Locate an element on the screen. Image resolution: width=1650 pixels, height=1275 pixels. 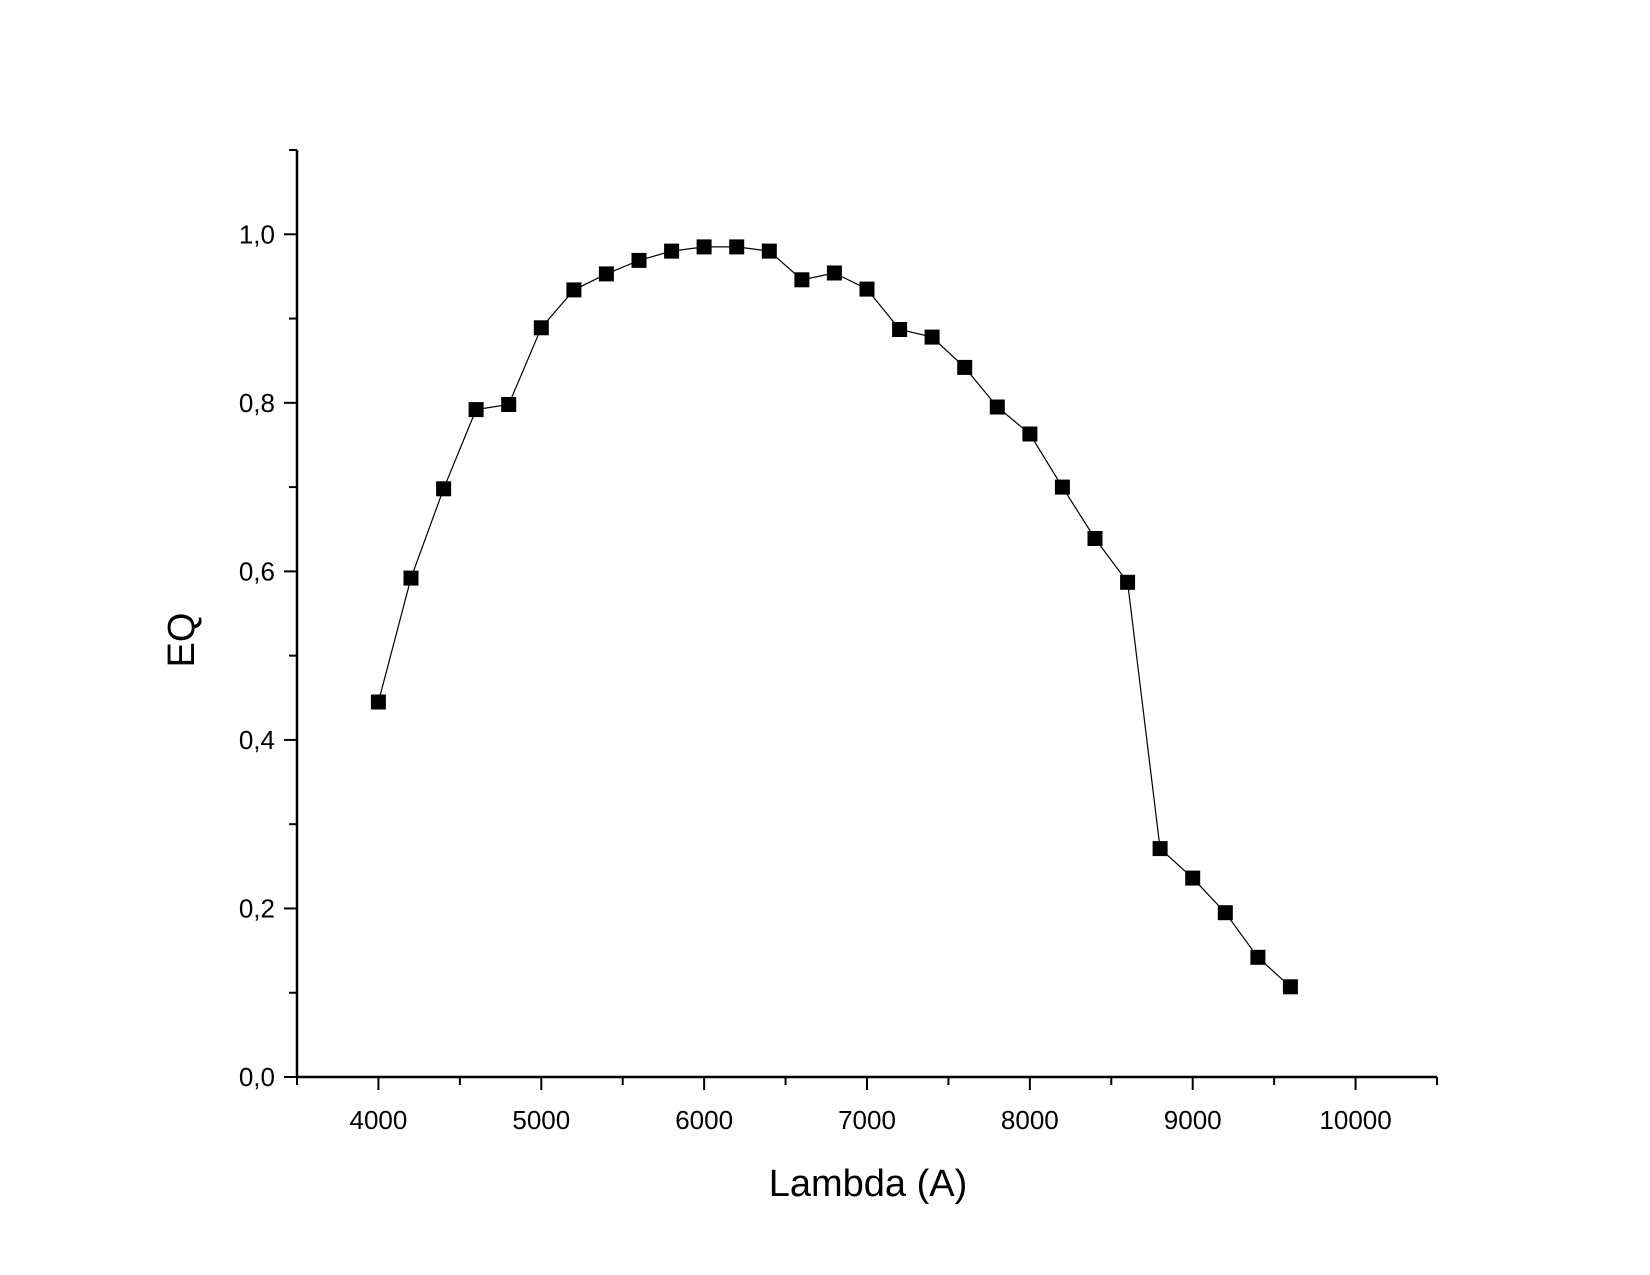
y-tick-label: 0,2 is located at coordinates (257, 908).